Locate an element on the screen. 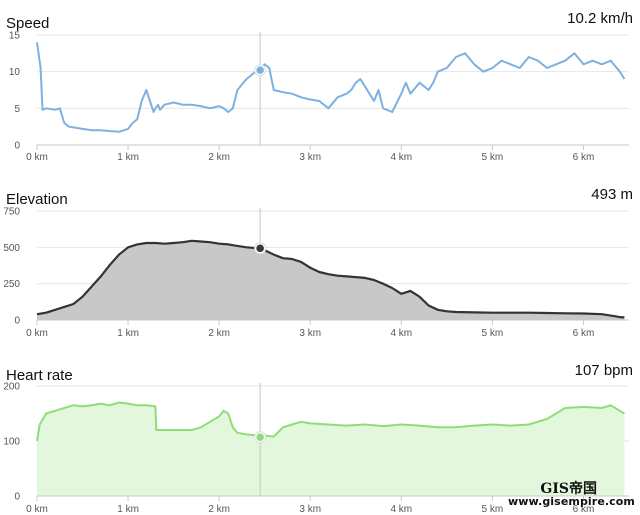 This screenshot has height=515, width=640. chart-title: Elevation is located at coordinates (37, 199).